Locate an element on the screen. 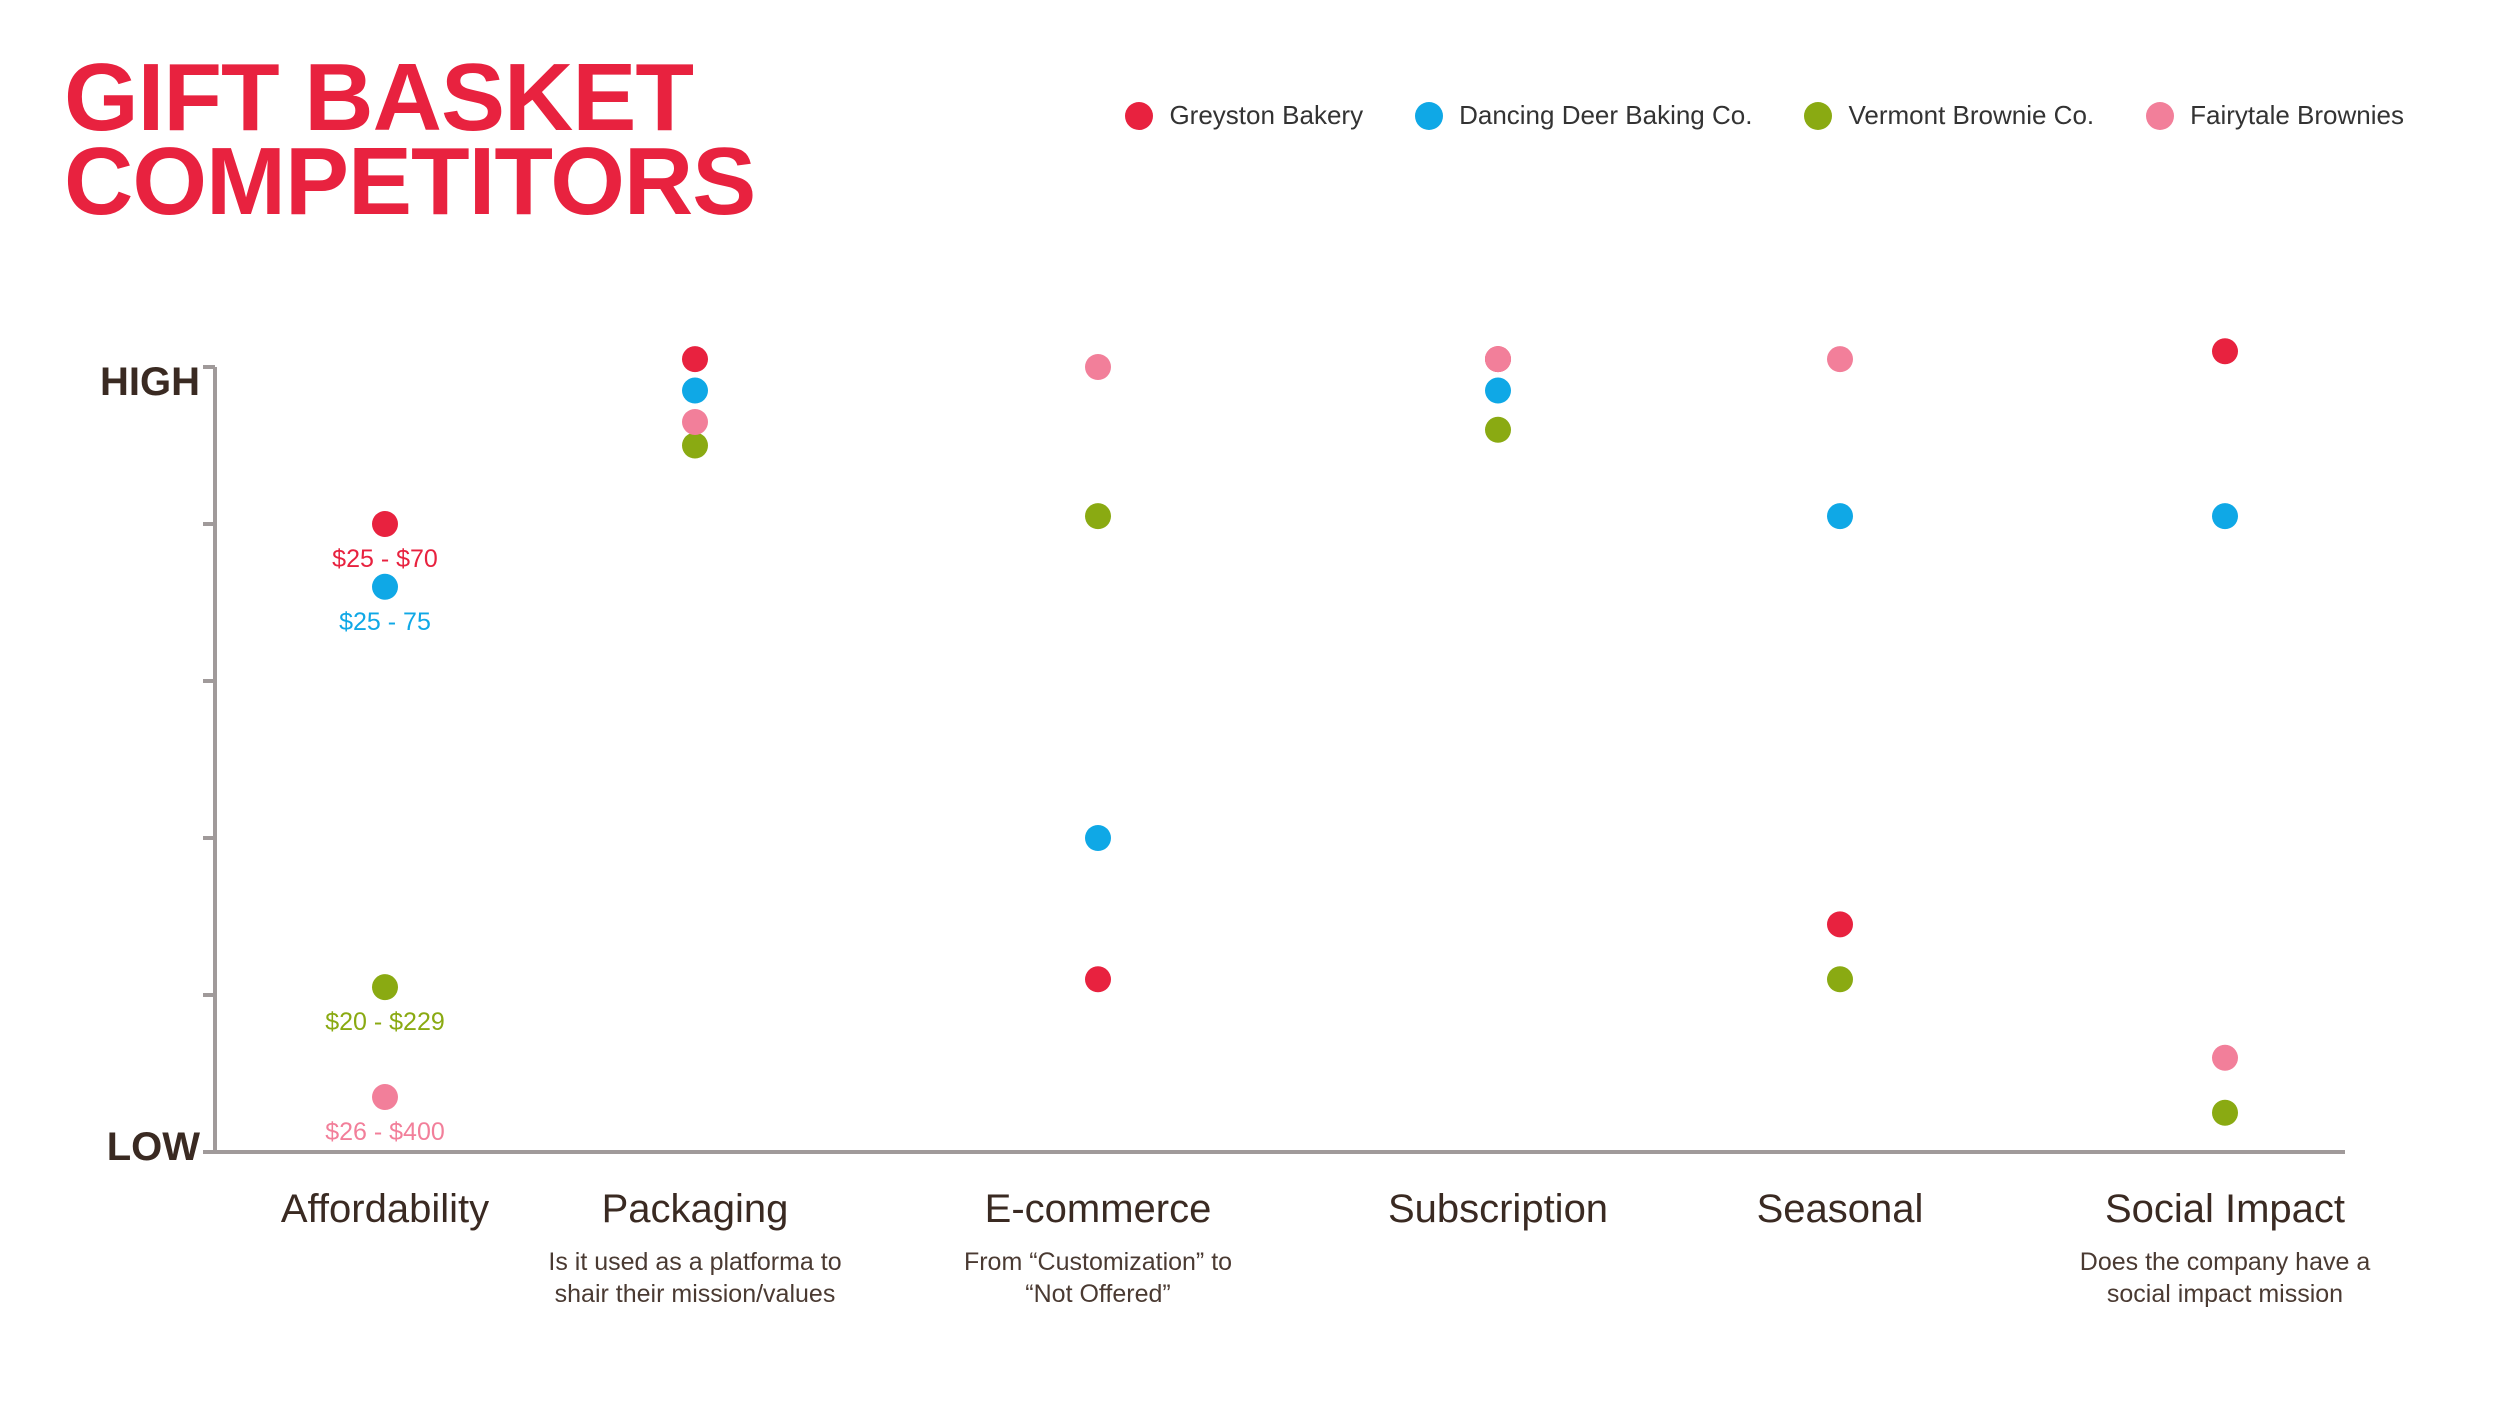 The height and width of the screenshot is (1406, 2500). category-subtitle-e-commerce-1: “Not Offered” is located at coordinates (1097, 1294).